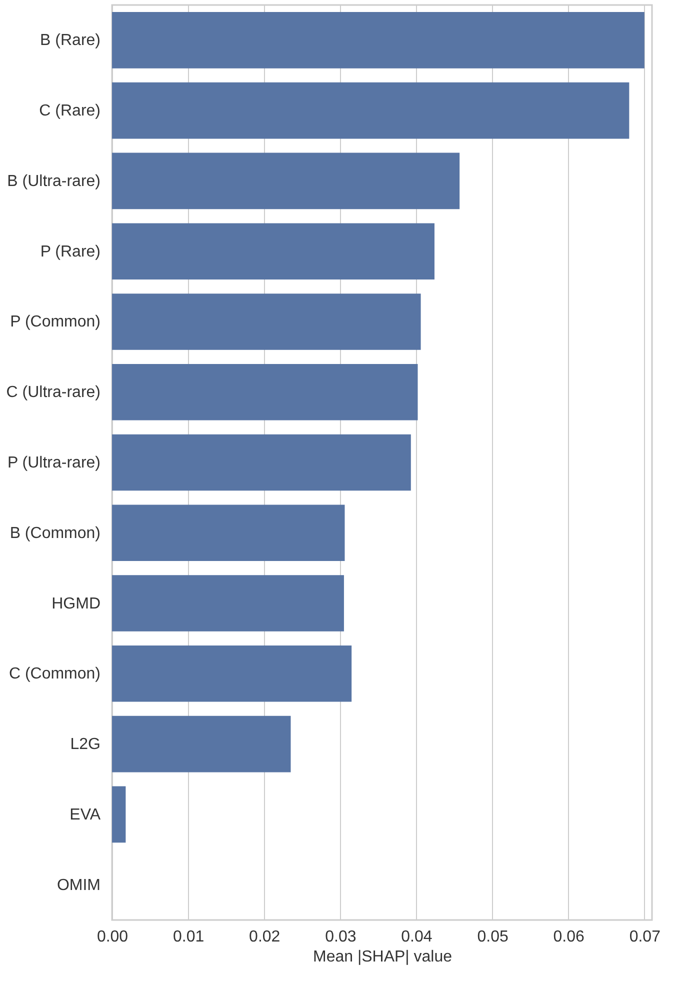  Describe the element at coordinates (85, 815) in the screenshot. I see `y-tick-label: EVA` at that location.